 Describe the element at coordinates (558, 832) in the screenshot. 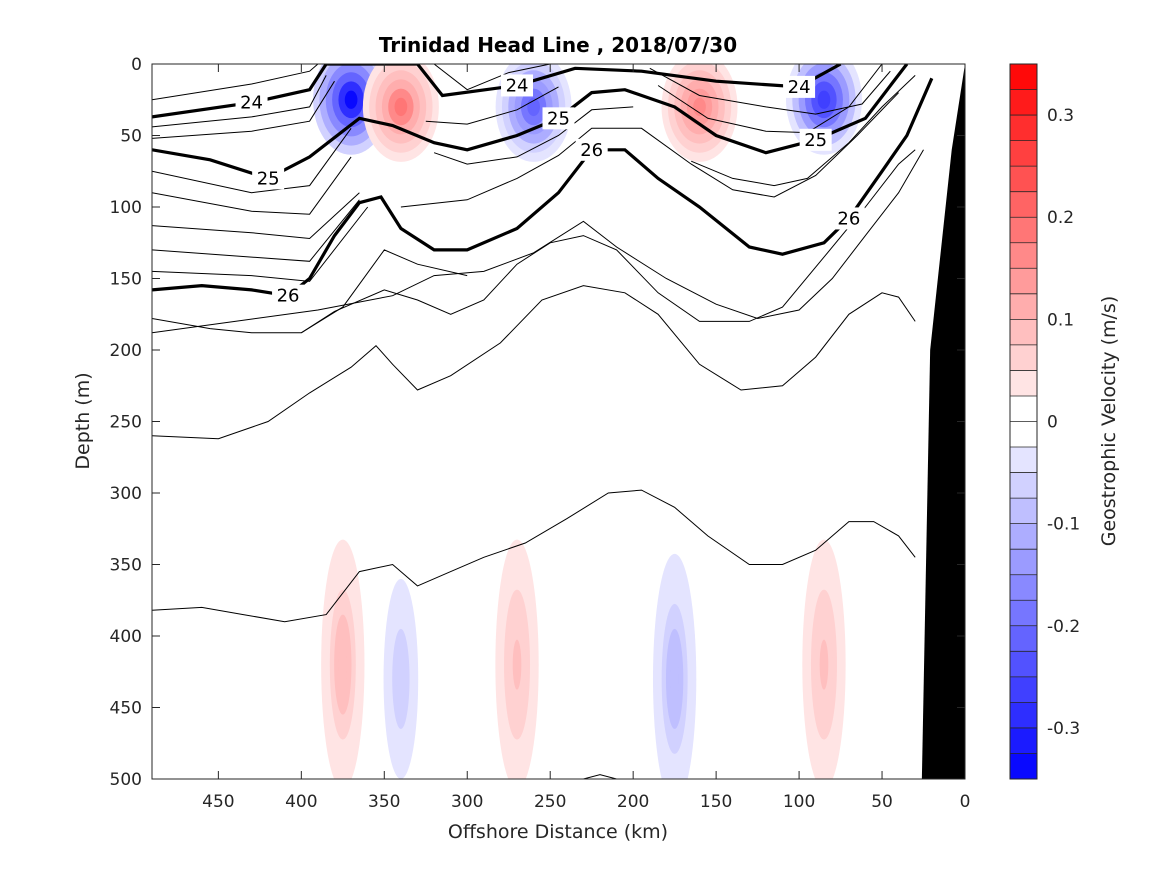

I see `x-axis-title: Offshore Distance (km)` at that location.